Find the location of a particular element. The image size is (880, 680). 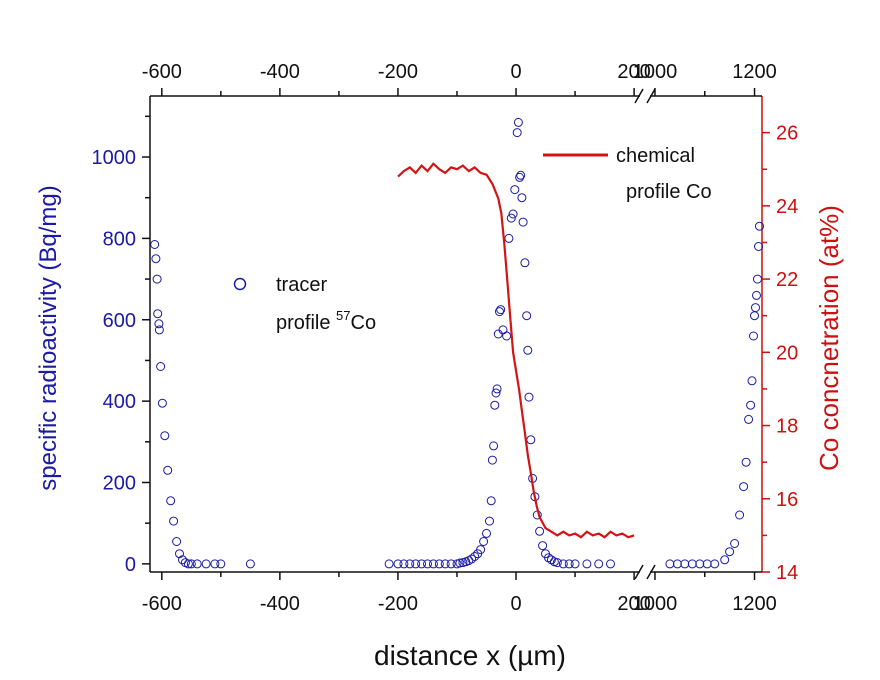

x-tick-label-top: 1200 is located at coordinates (754, 72).